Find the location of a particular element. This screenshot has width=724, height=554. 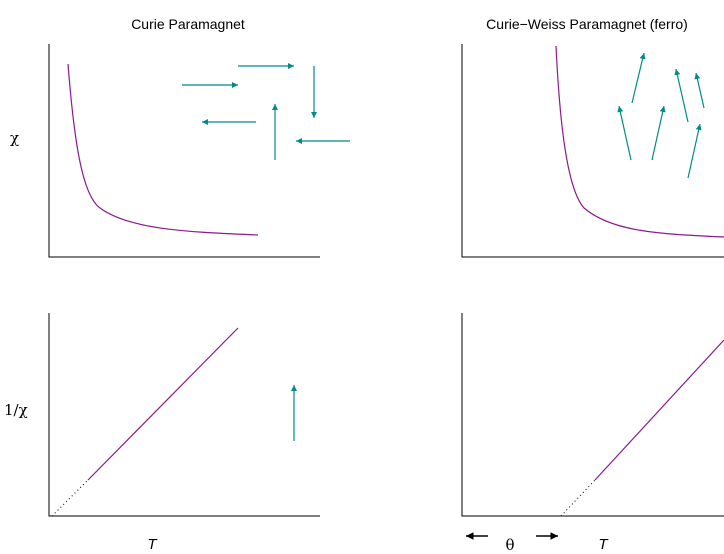

plot-chi-curie is located at coordinates (184, 151).